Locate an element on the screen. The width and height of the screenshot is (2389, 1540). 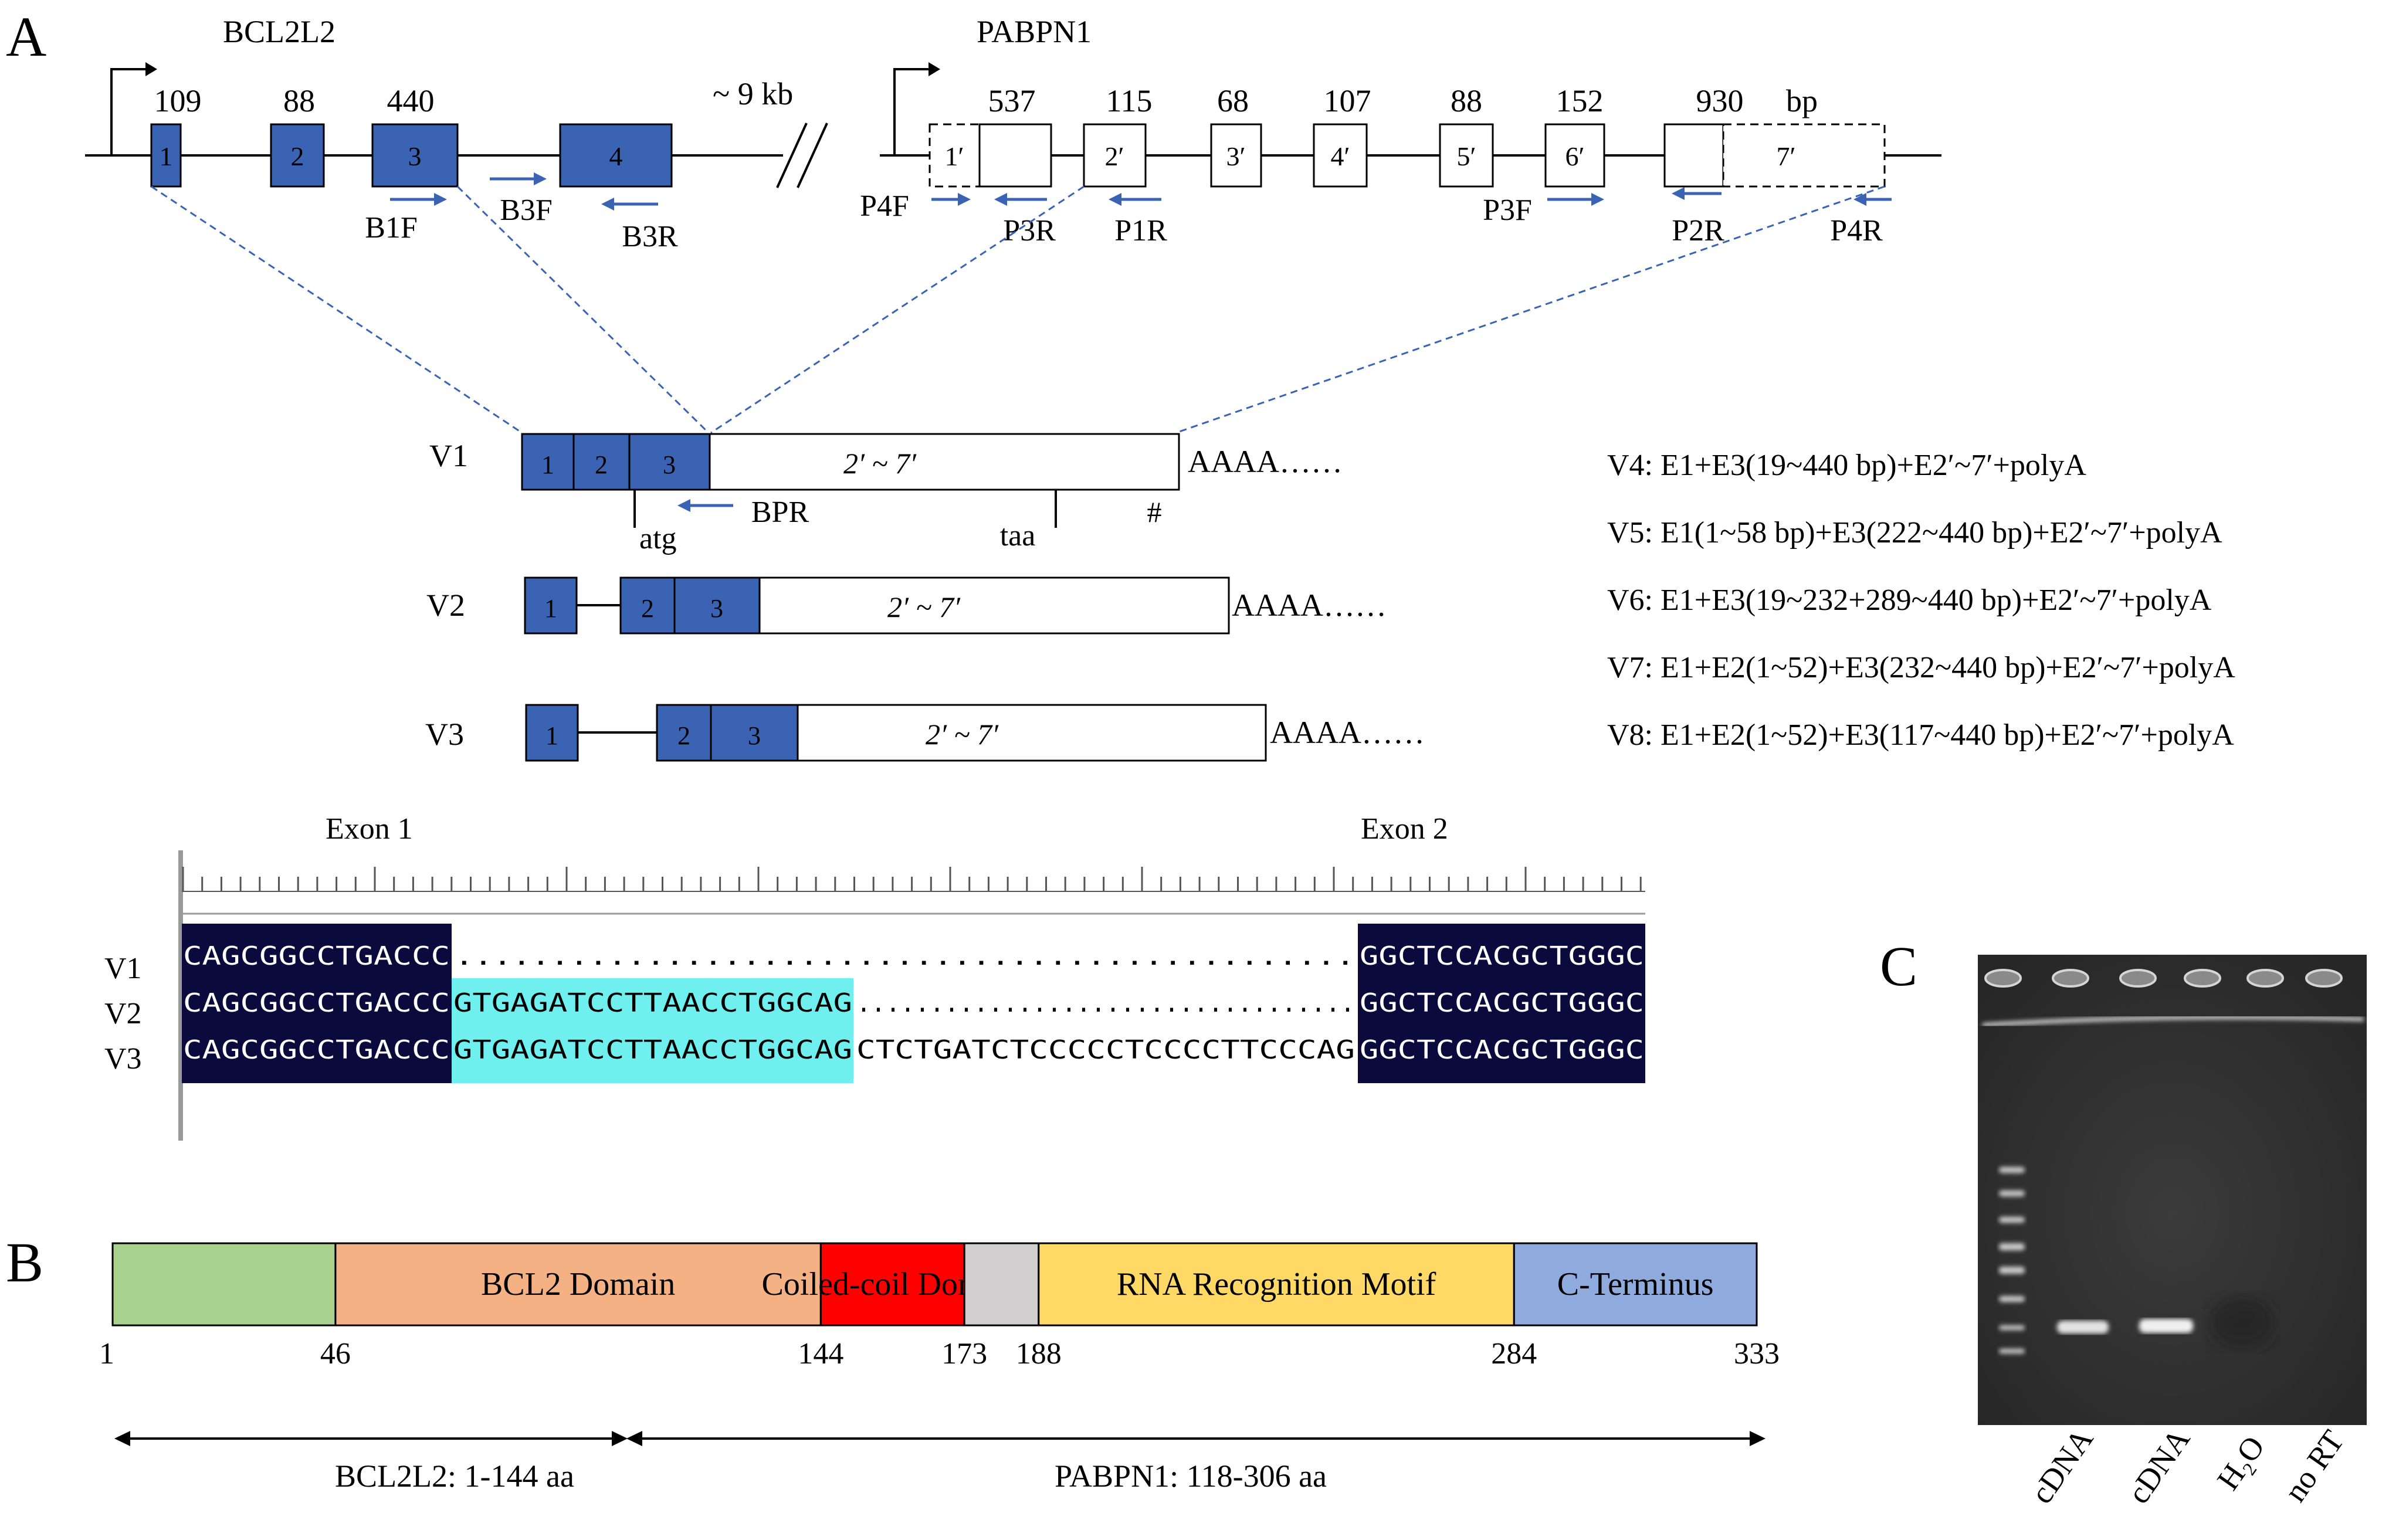
gap-size-label: ~ 9 kb is located at coordinates (753, 93).